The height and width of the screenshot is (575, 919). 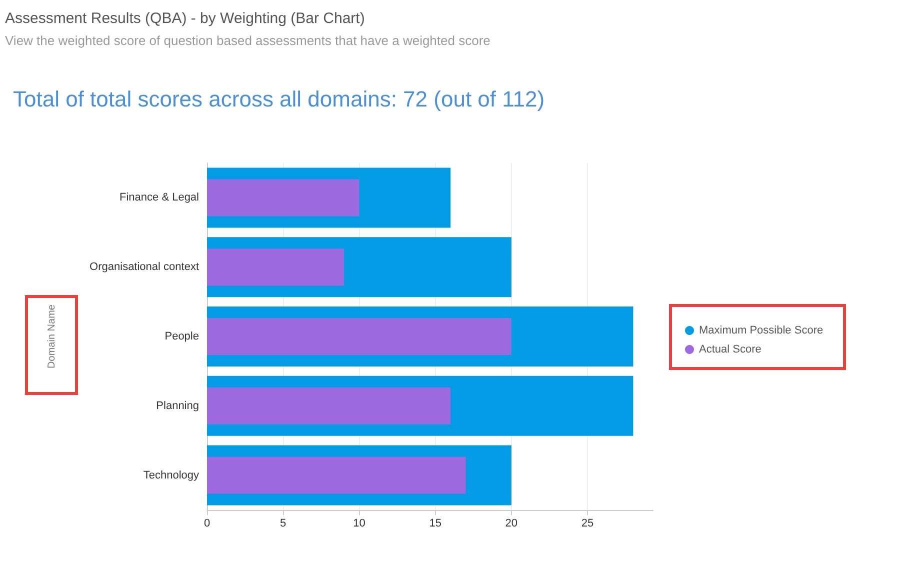 I want to click on chart-subtitle: View the weighted score of question based assessments that have a weighted score, so click(x=247, y=40).